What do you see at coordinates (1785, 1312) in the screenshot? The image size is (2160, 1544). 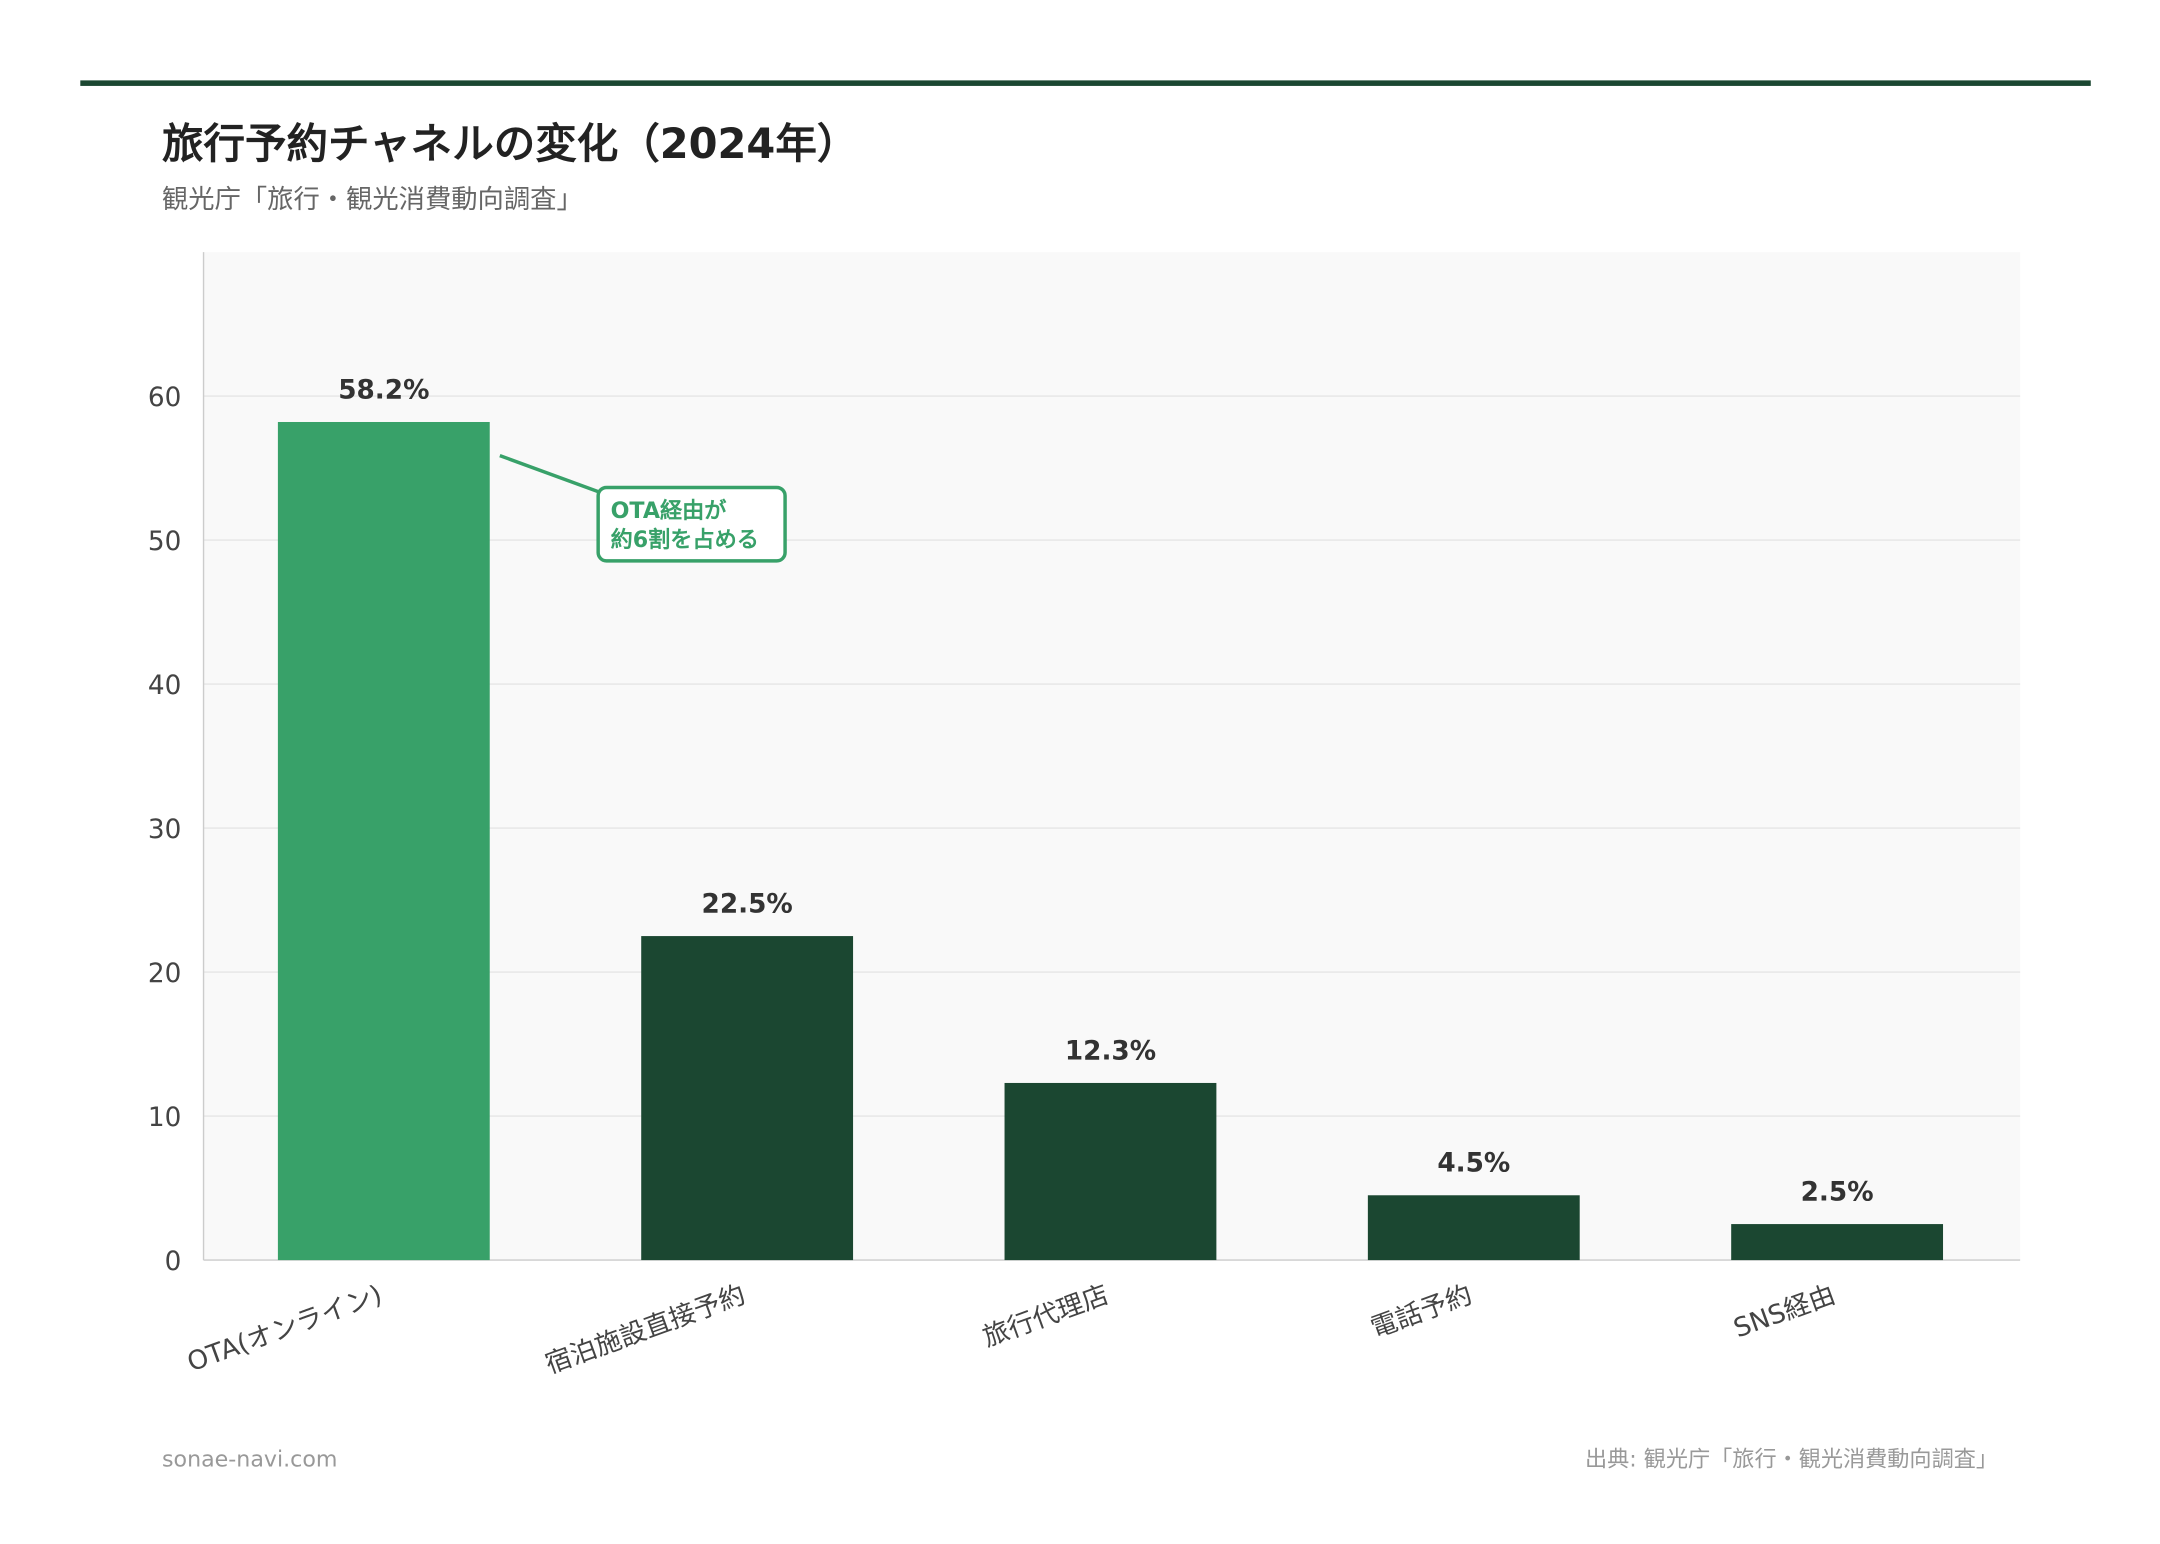 I see `x-tick-label: SNS経由` at bounding box center [1785, 1312].